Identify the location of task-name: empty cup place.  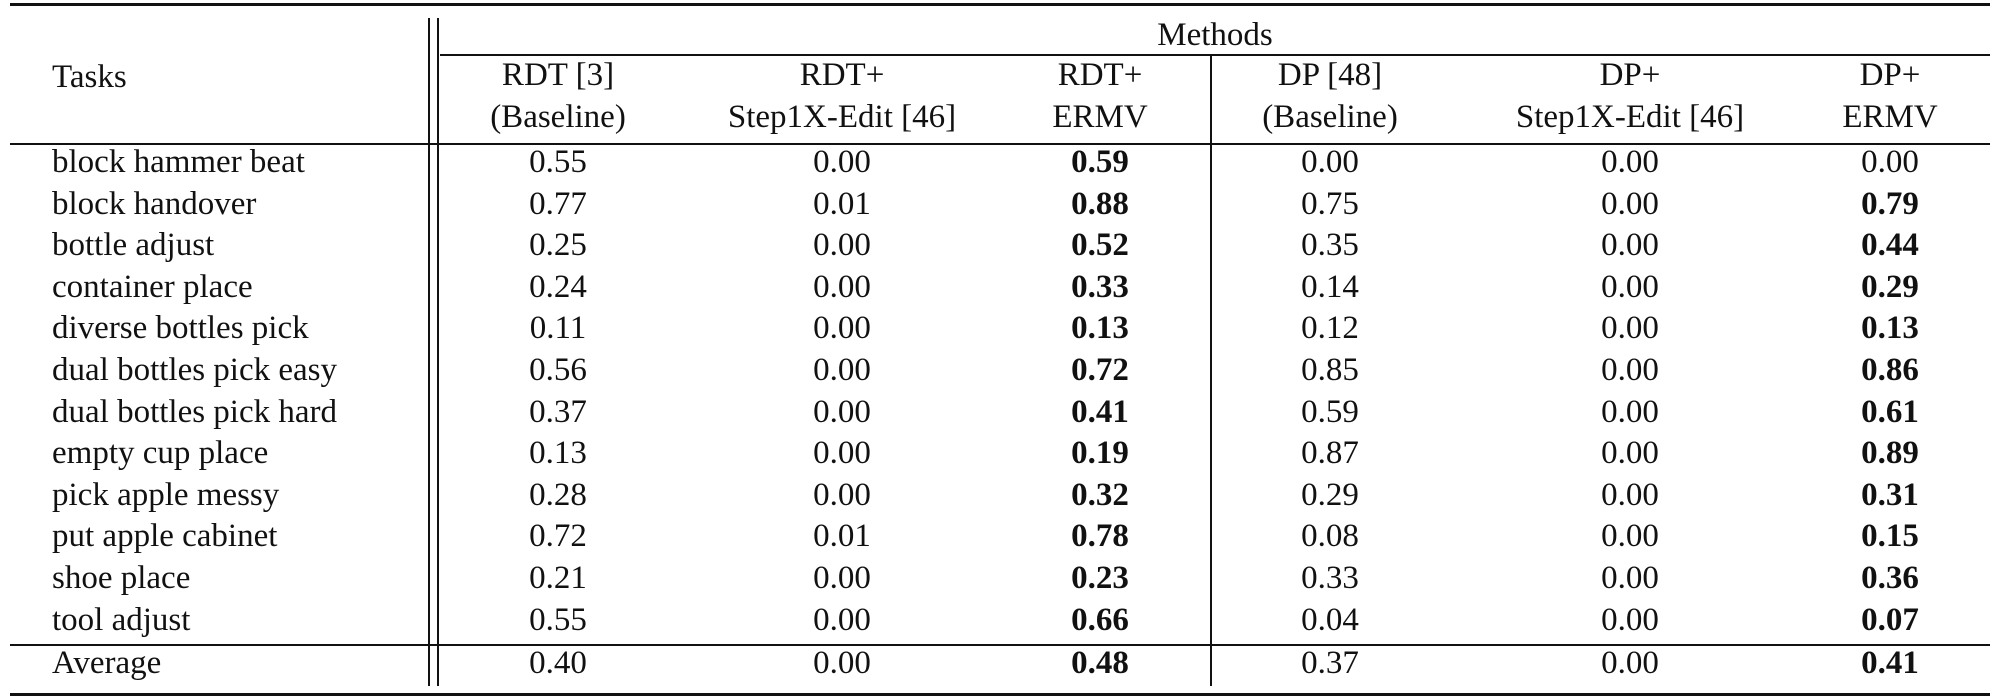
(160, 453).